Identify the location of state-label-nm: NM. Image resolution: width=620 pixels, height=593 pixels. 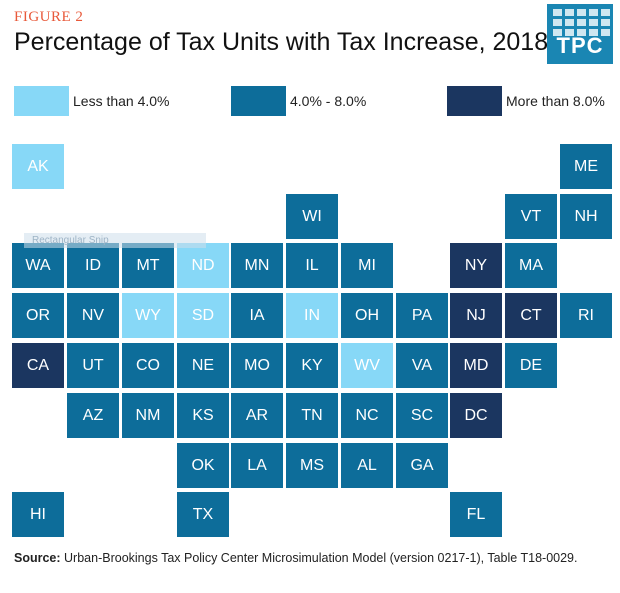
(148, 415).